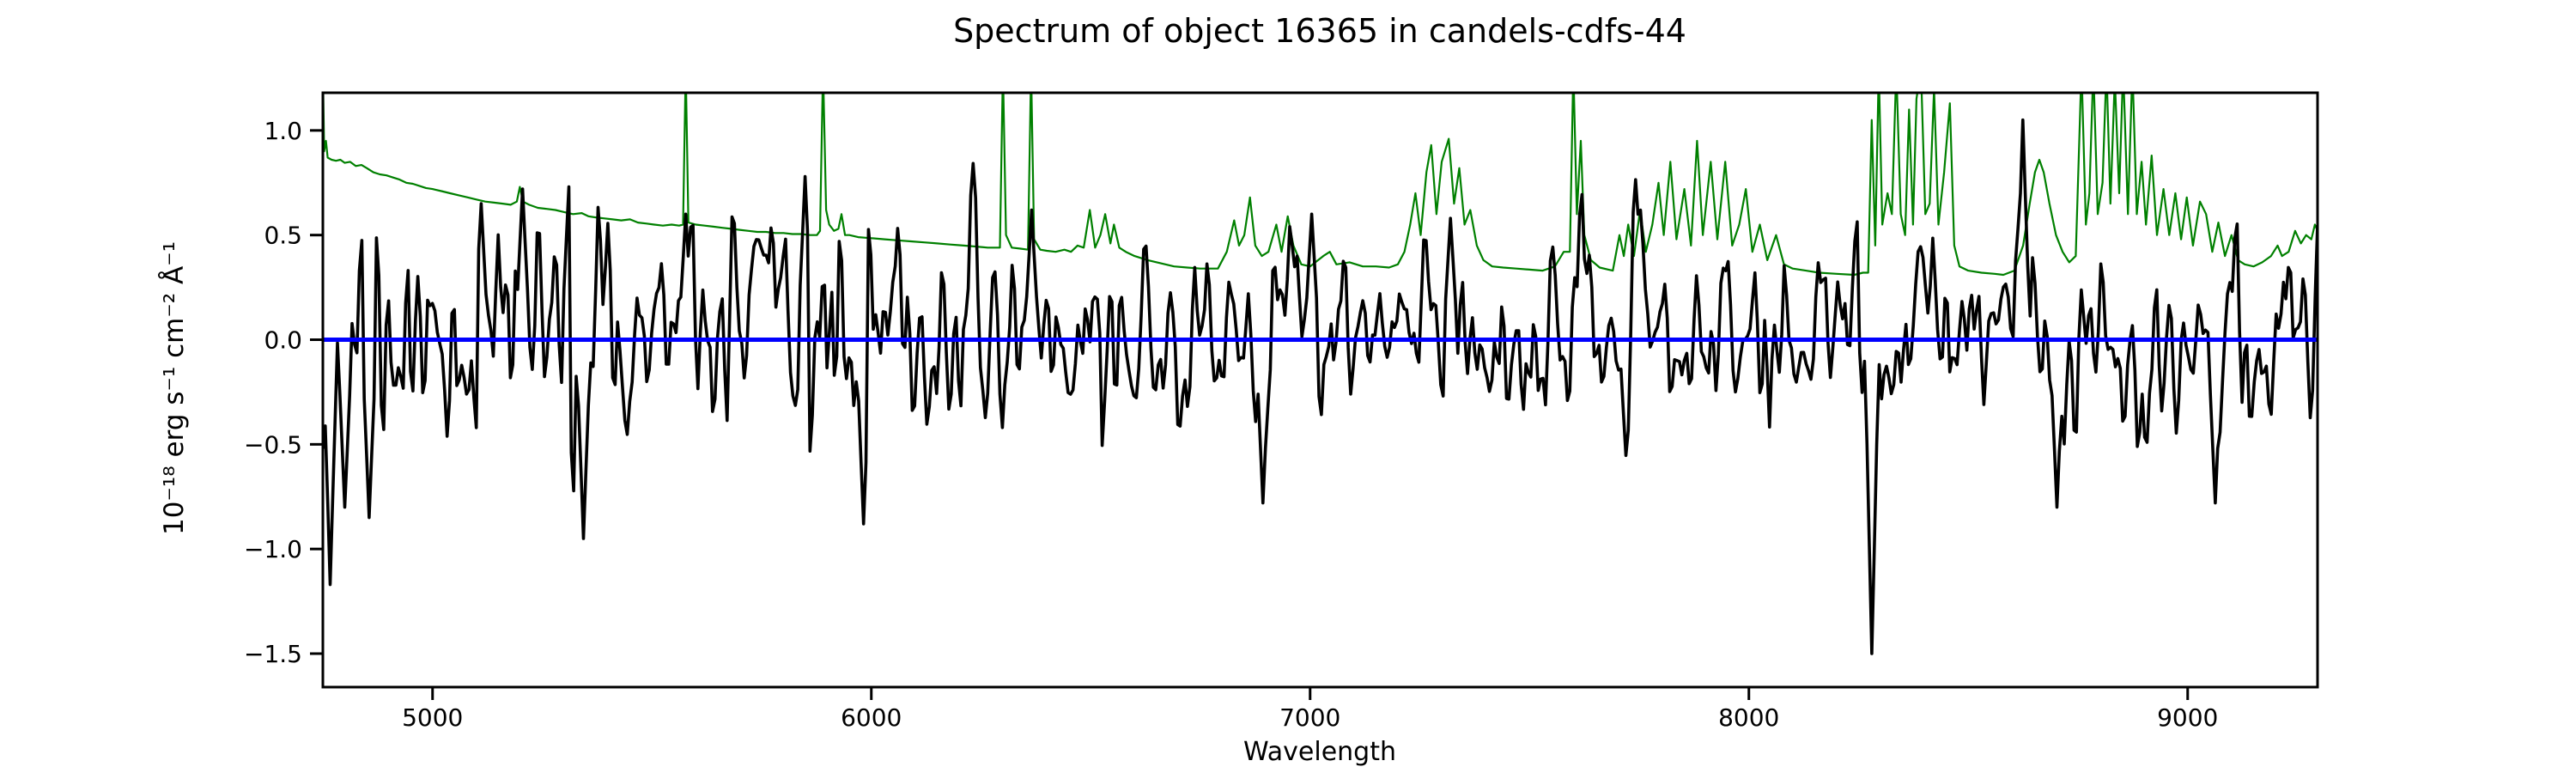 The image size is (2576, 773). What do you see at coordinates (1319, 752) in the screenshot?
I see `x-axis-label: Wavelength` at bounding box center [1319, 752].